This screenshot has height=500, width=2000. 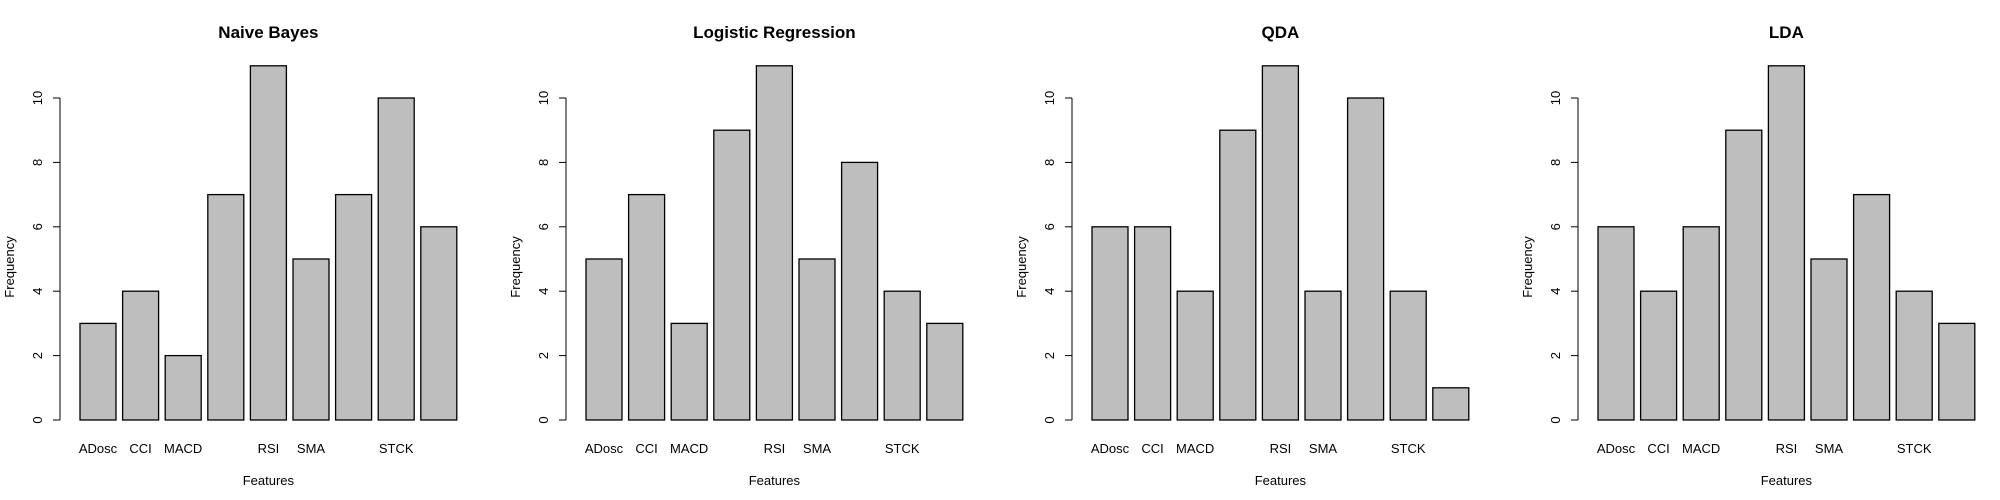 What do you see at coordinates (1281, 32) in the screenshot?
I see `chart-title: QDA` at bounding box center [1281, 32].